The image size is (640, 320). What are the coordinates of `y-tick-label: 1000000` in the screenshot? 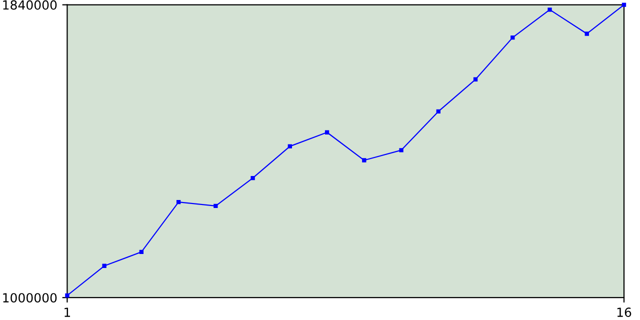 It's located at (30, 298).